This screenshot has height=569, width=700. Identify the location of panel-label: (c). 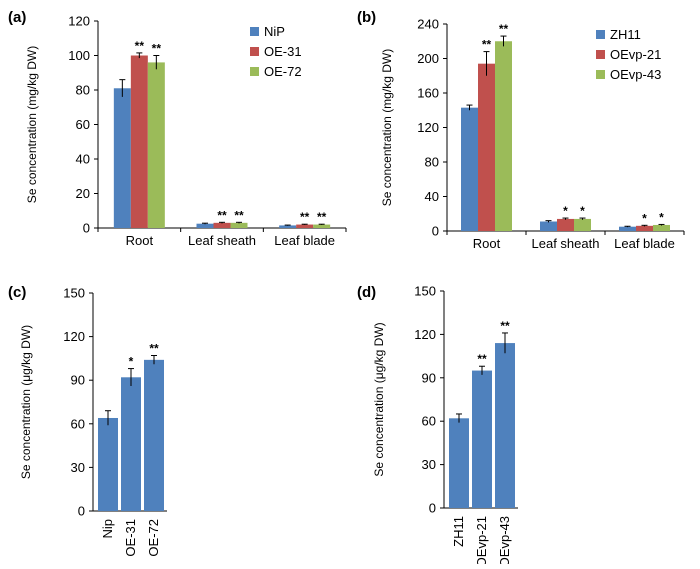
(17, 292).